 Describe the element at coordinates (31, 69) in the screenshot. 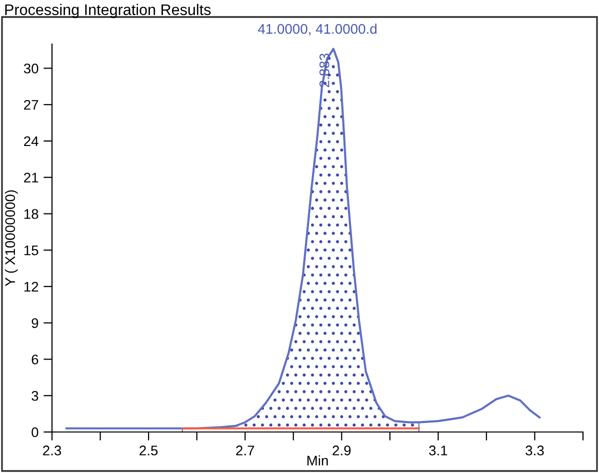

I see `y-tick-label: 30` at that location.